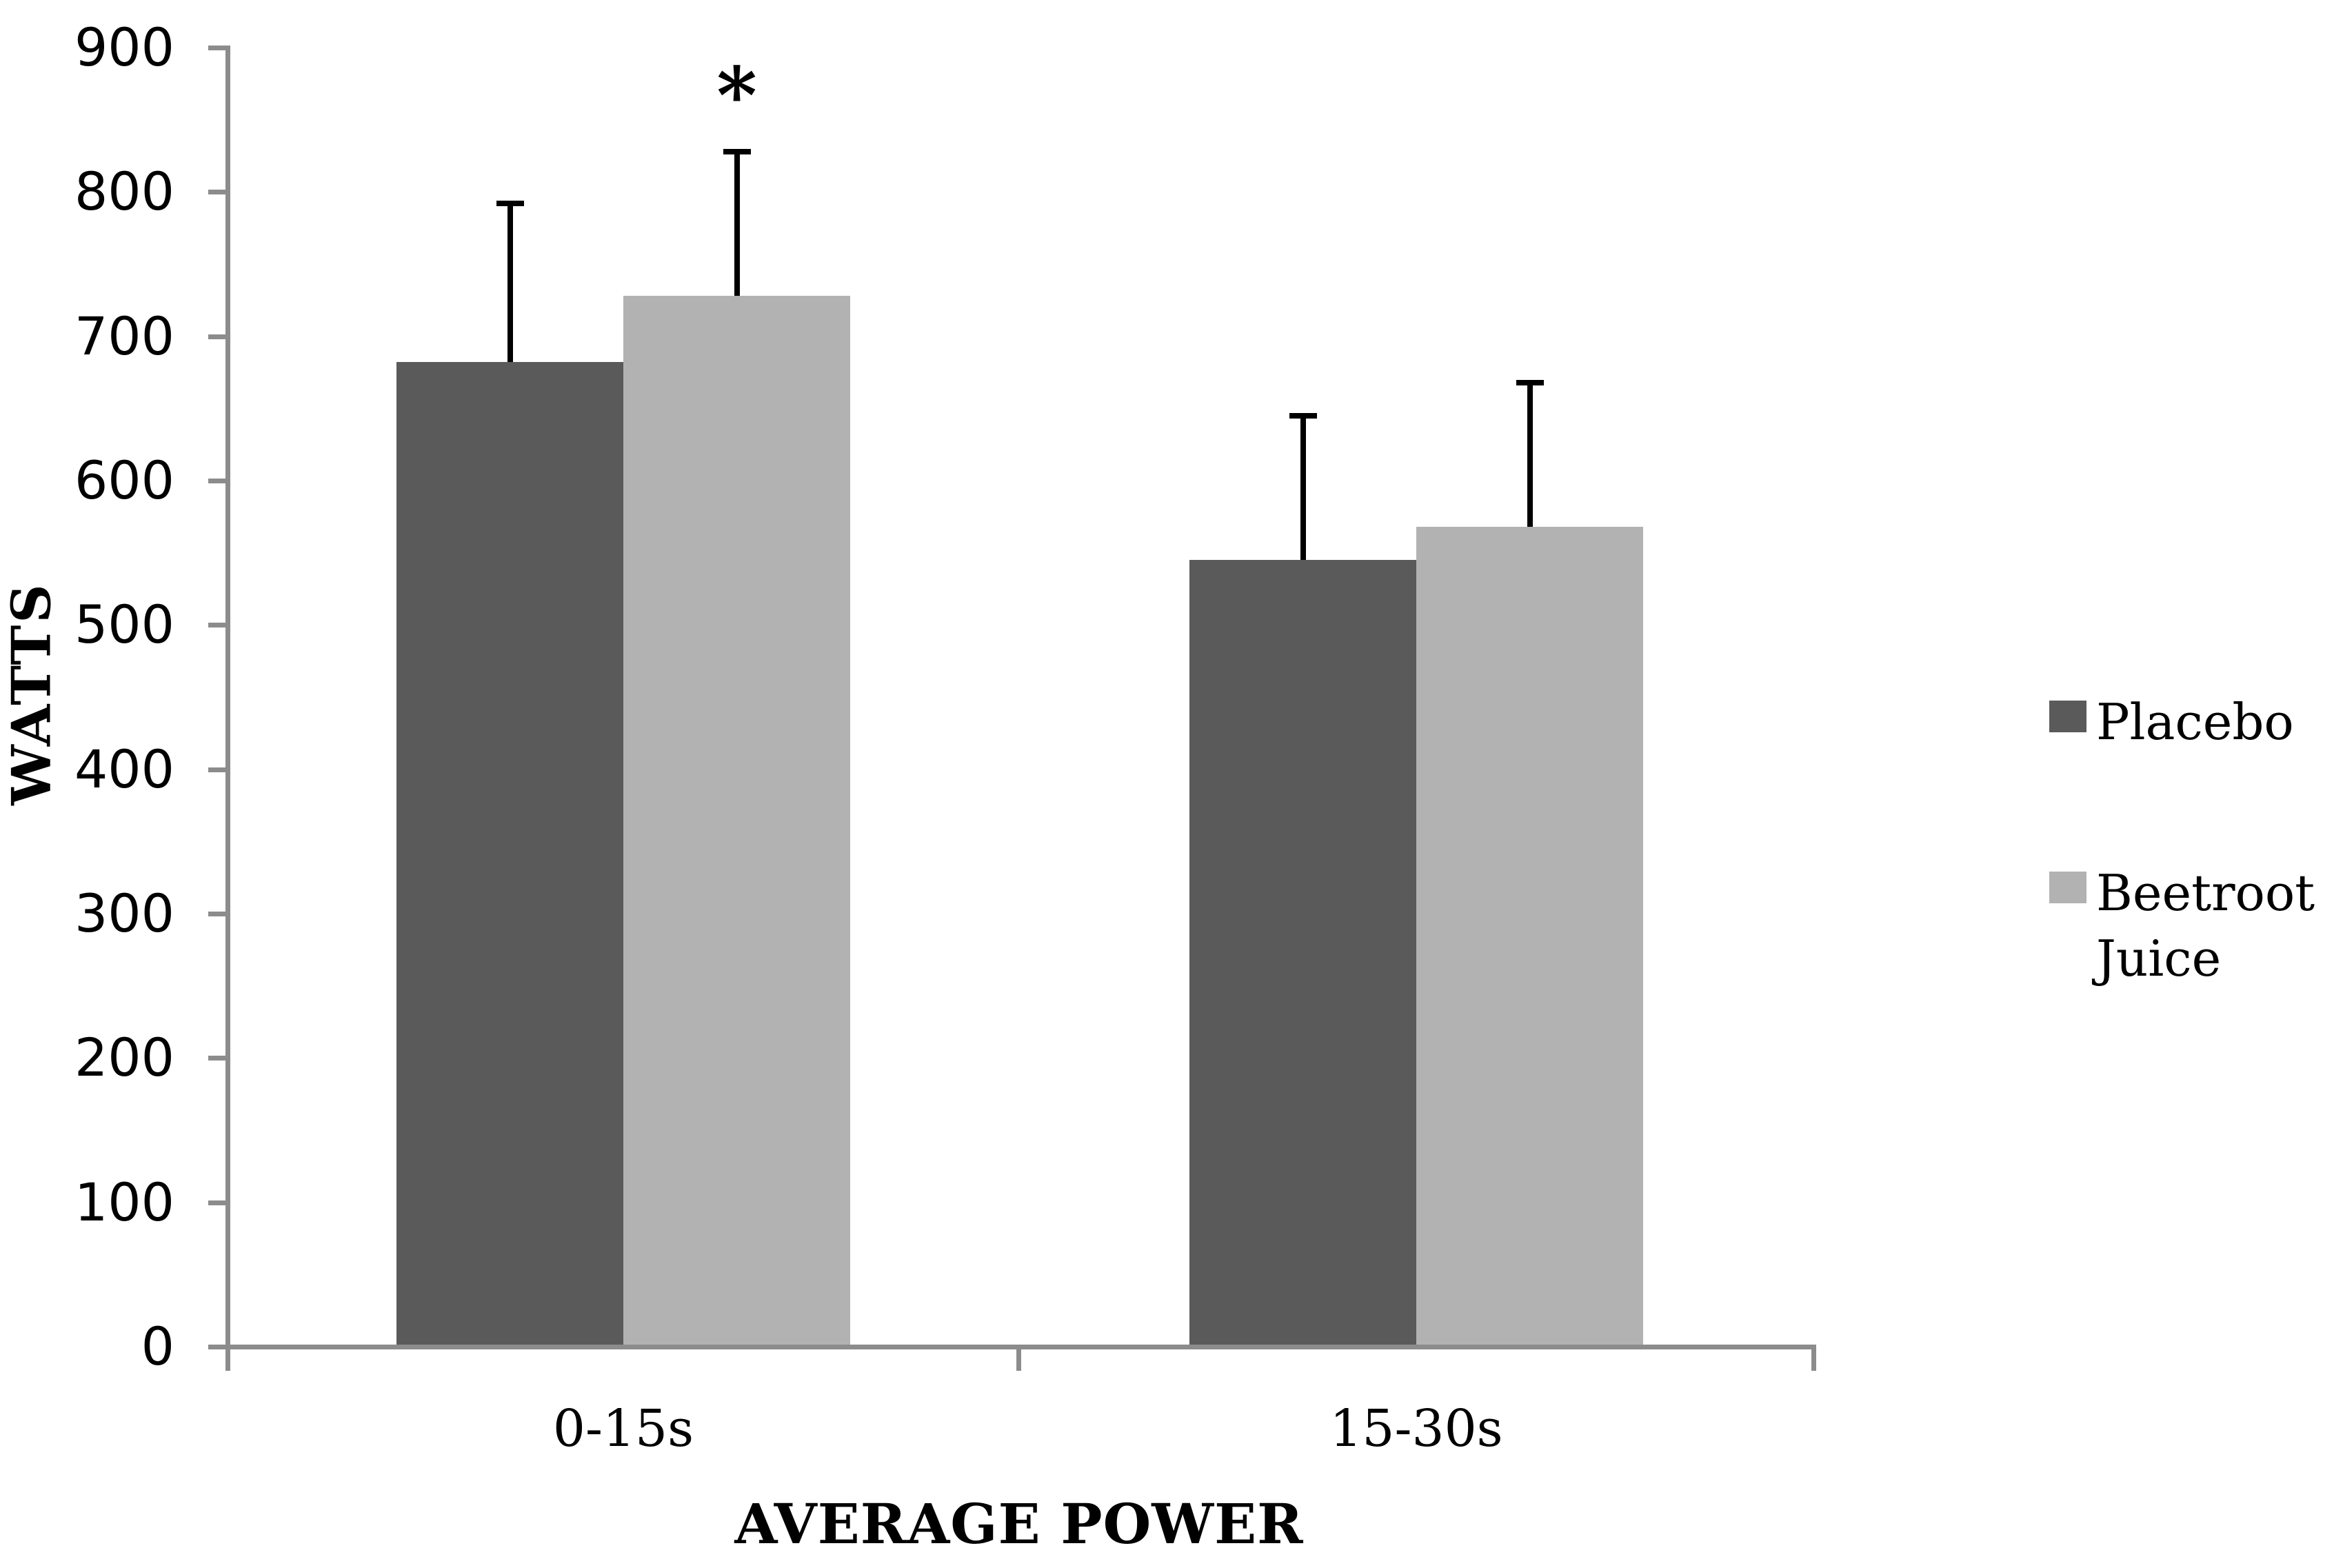 This screenshot has height=1568, width=2343. What do you see at coordinates (1019, 1523) in the screenshot?
I see `x-axis-title: AVERAGE POWER` at bounding box center [1019, 1523].